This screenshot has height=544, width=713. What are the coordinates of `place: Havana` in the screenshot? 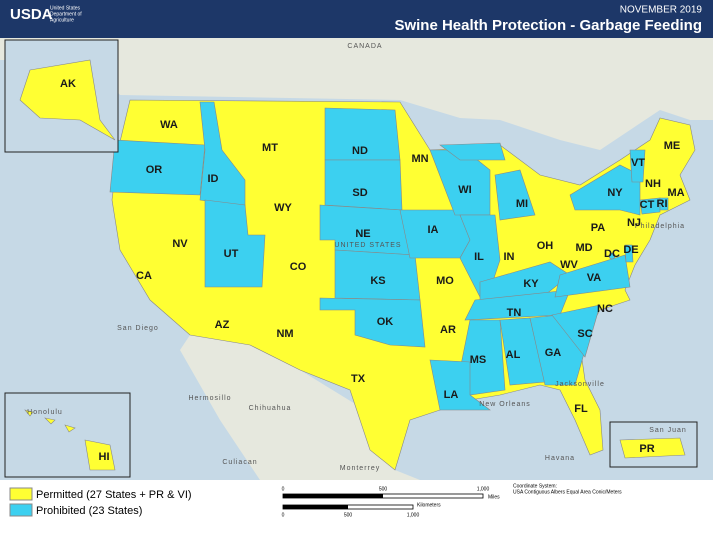 It's located at (560, 458).